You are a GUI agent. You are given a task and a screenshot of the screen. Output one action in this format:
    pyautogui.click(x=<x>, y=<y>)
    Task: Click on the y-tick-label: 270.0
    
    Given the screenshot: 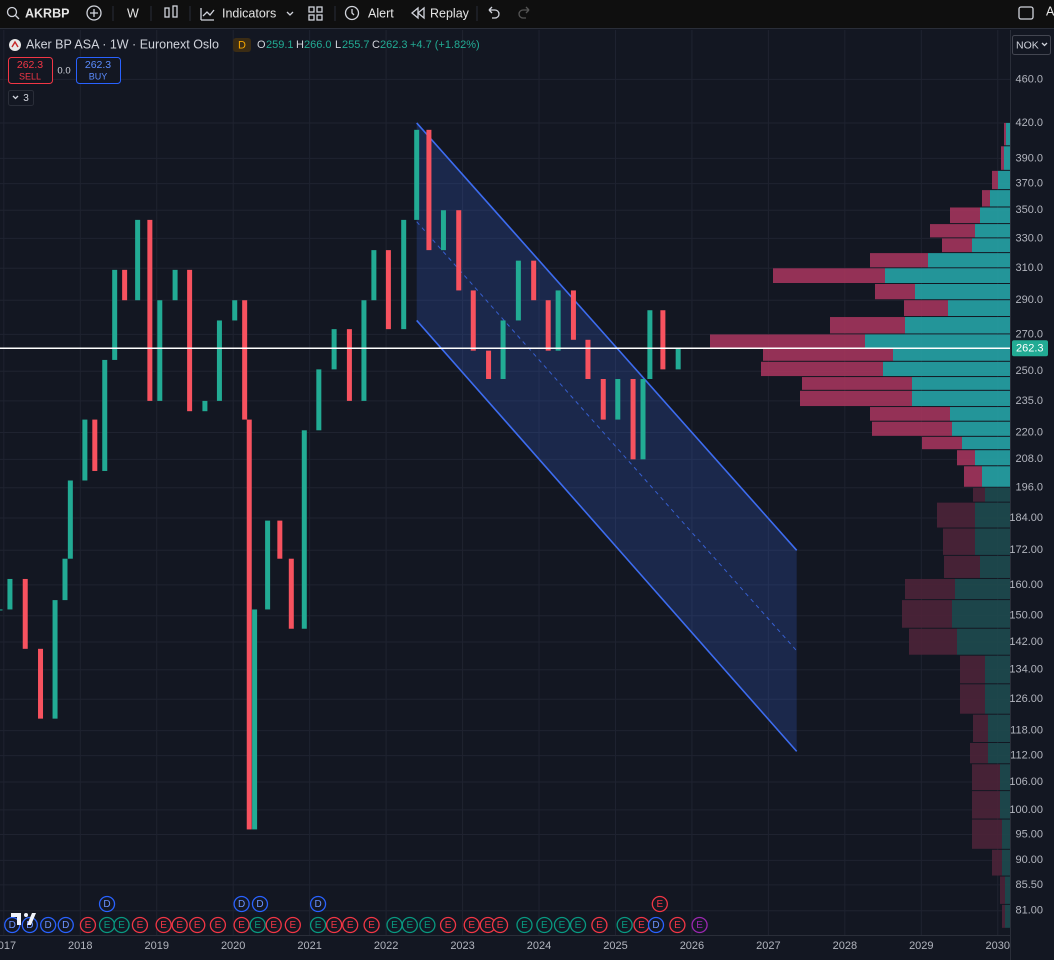 What is the action you would take?
    pyautogui.click(x=1029, y=334)
    